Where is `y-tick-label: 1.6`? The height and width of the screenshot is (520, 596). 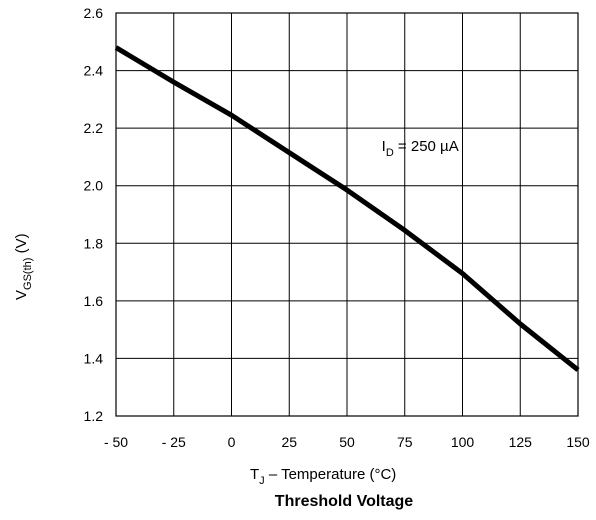 y-tick-label: 1.6 is located at coordinates (94, 301).